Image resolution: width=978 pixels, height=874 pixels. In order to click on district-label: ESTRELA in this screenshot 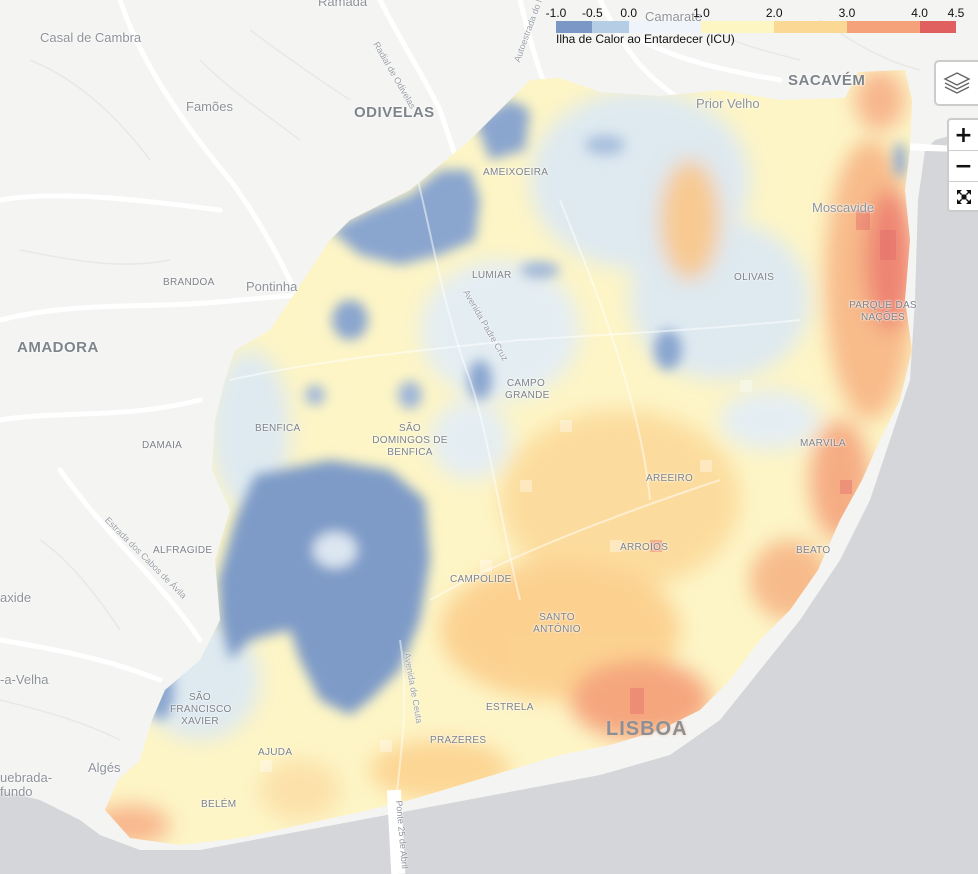, I will do `click(510, 707)`.